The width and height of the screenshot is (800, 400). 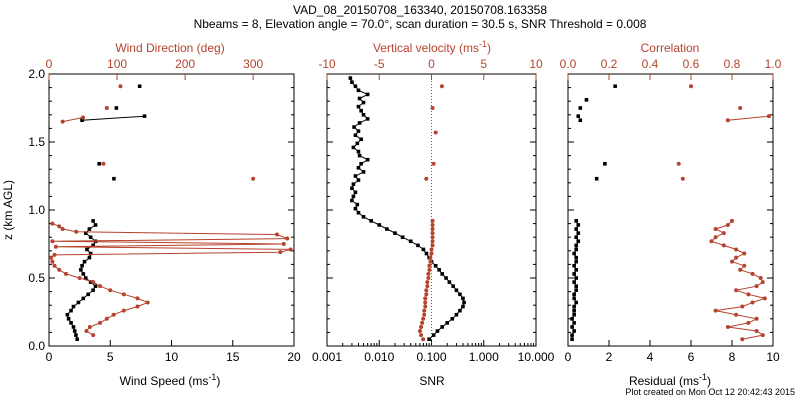 What do you see at coordinates (420, 10) in the screenshot?
I see `figure-title-line1: VAD_08_20150708_163340, 20150708.163358` at bounding box center [420, 10].